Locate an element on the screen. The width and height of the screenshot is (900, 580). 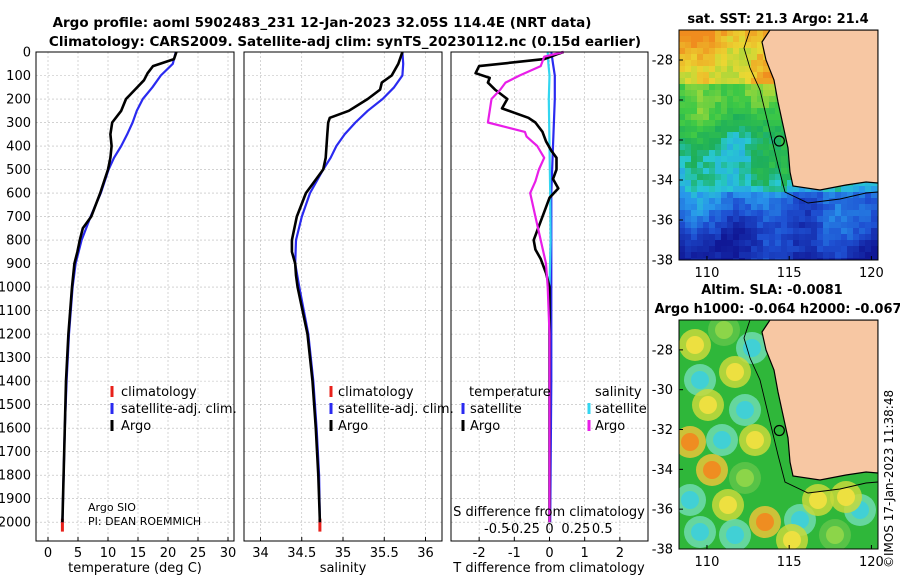
x-tick-label: 35.5 is located at coordinates (384, 553).